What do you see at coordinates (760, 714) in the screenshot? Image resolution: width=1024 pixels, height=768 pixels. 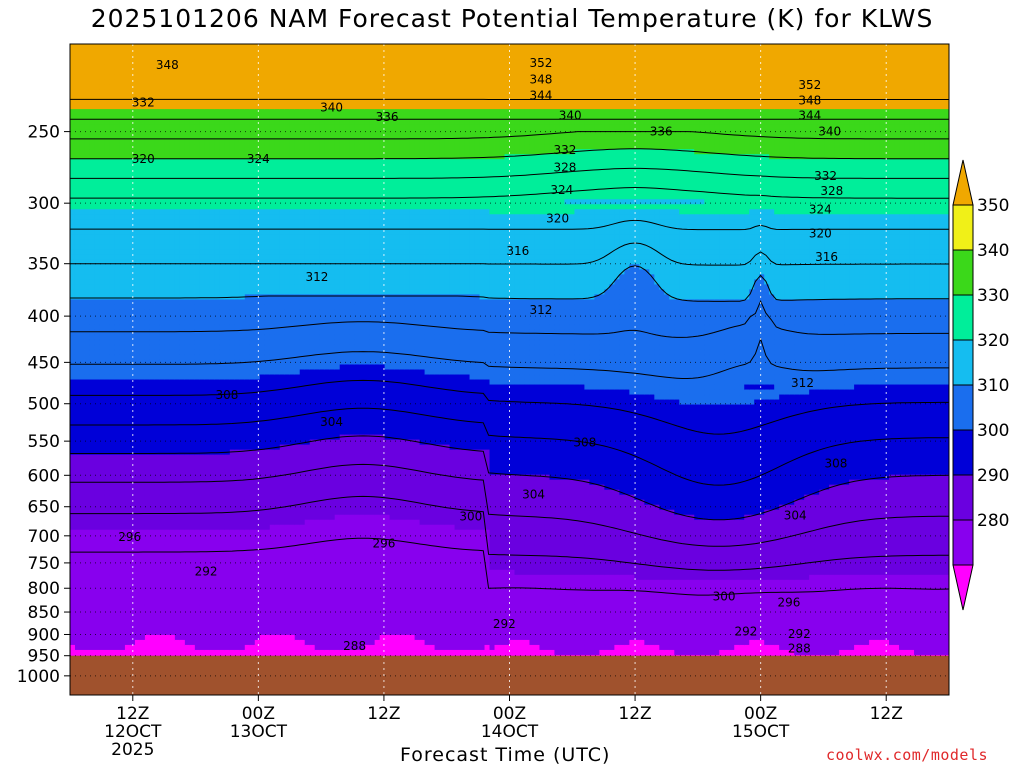 I see `x-tick-label-h66-0: 00Z` at bounding box center [760, 714].